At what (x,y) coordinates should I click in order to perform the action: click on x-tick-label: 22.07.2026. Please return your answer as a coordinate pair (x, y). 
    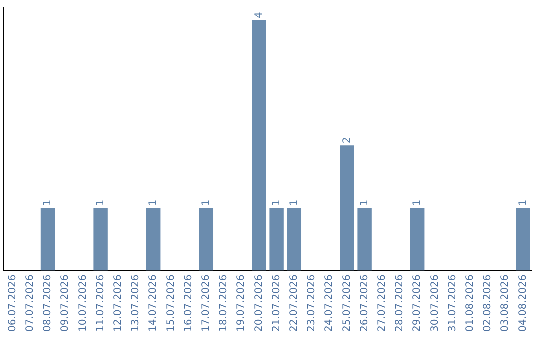
    Looking at the image, I should click on (294, 303).